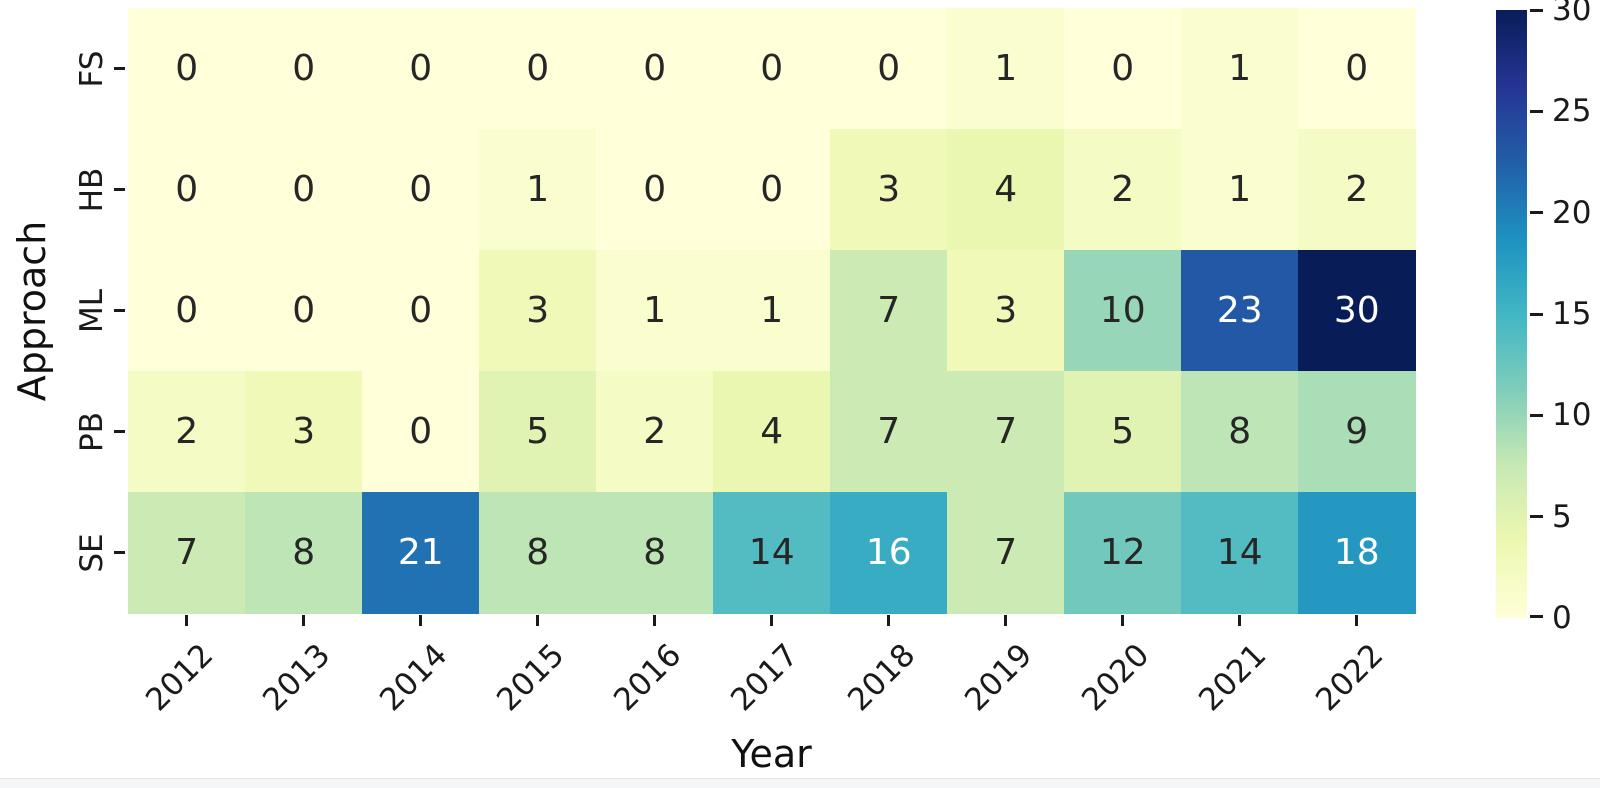 The height and width of the screenshot is (788, 1600). I want to click on x-tick-label: 2019, so click(998, 678).